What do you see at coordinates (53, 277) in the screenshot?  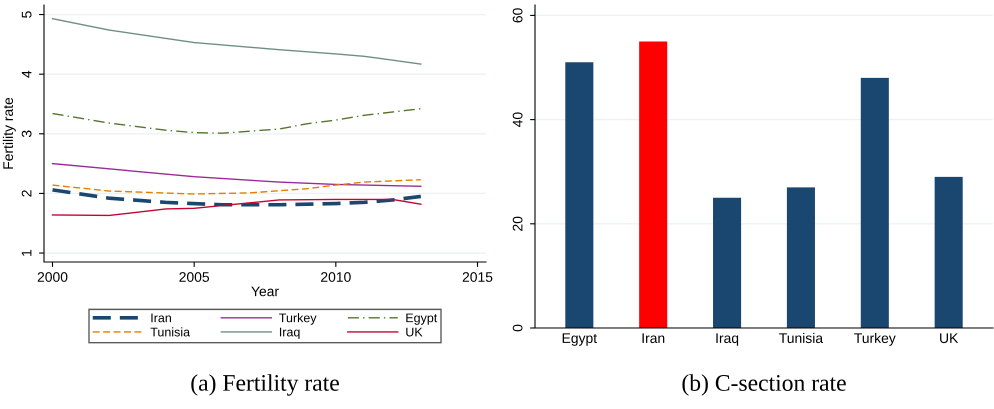 I see `x-tick-label: 2000` at bounding box center [53, 277].